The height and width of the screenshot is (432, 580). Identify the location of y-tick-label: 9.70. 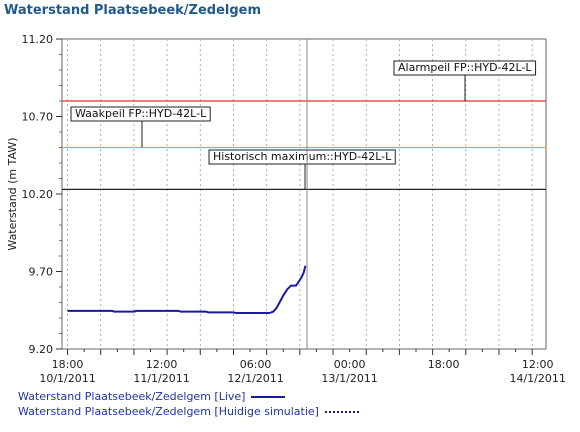
(41, 272).